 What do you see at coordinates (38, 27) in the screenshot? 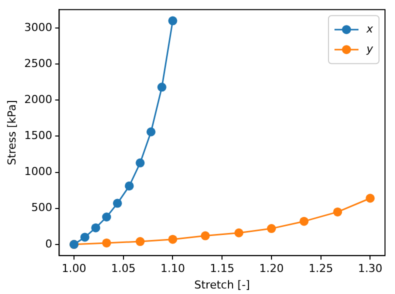
I see `y-tick-label: 3000` at bounding box center [38, 27].